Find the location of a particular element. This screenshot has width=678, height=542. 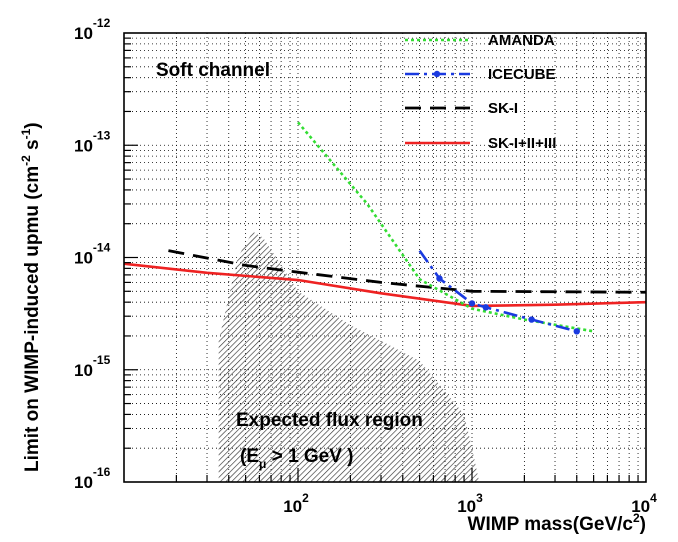

legend-icecube-label: ICECUBE is located at coordinates (522, 74).